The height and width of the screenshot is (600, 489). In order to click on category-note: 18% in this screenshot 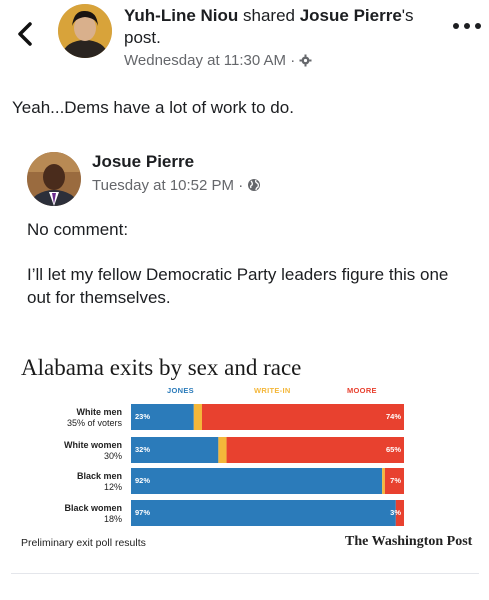, I will do `click(112, 519)`.